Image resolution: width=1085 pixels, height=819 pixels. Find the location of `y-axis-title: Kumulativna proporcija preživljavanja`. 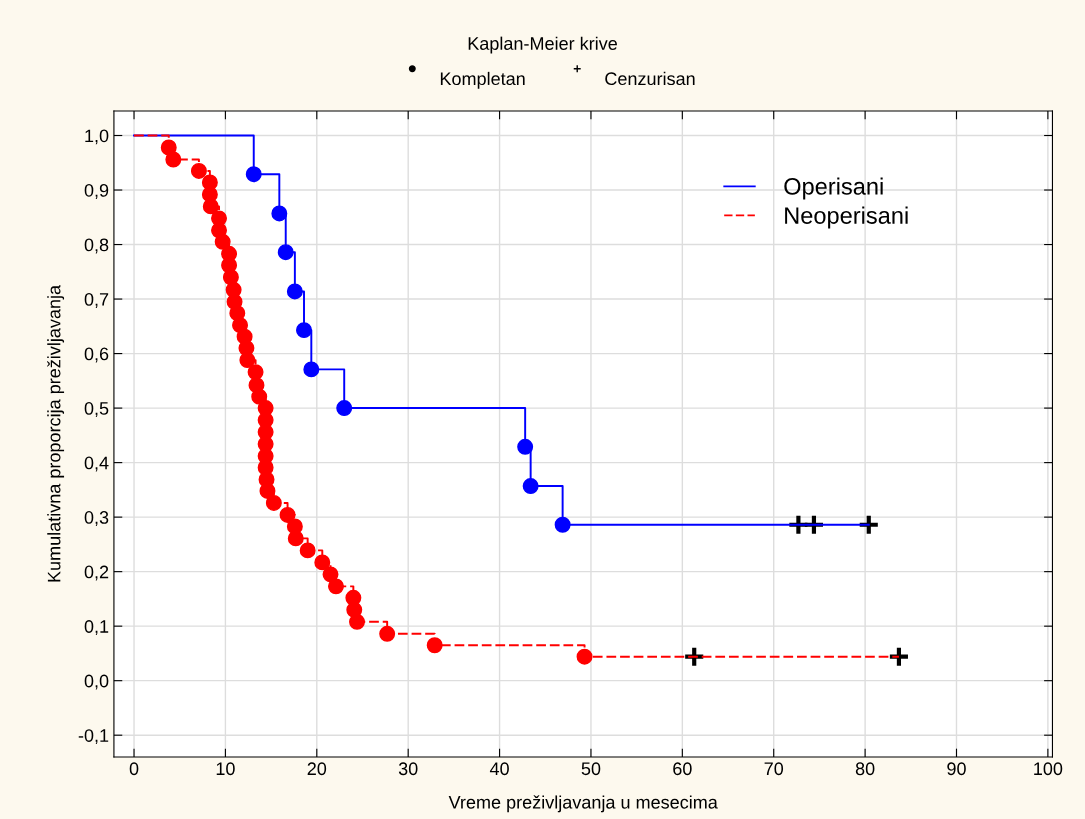

y-axis-title: Kumulativna proporcija preživljavanja is located at coordinates (56, 433).